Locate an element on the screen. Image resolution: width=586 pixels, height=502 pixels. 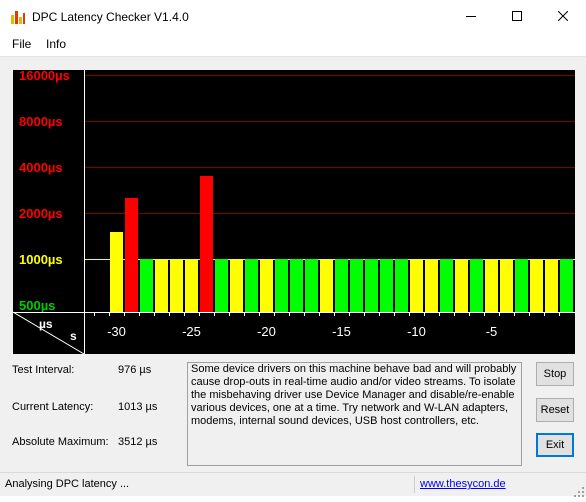
y-label-1000: 1000µs is located at coordinates (41, 259).